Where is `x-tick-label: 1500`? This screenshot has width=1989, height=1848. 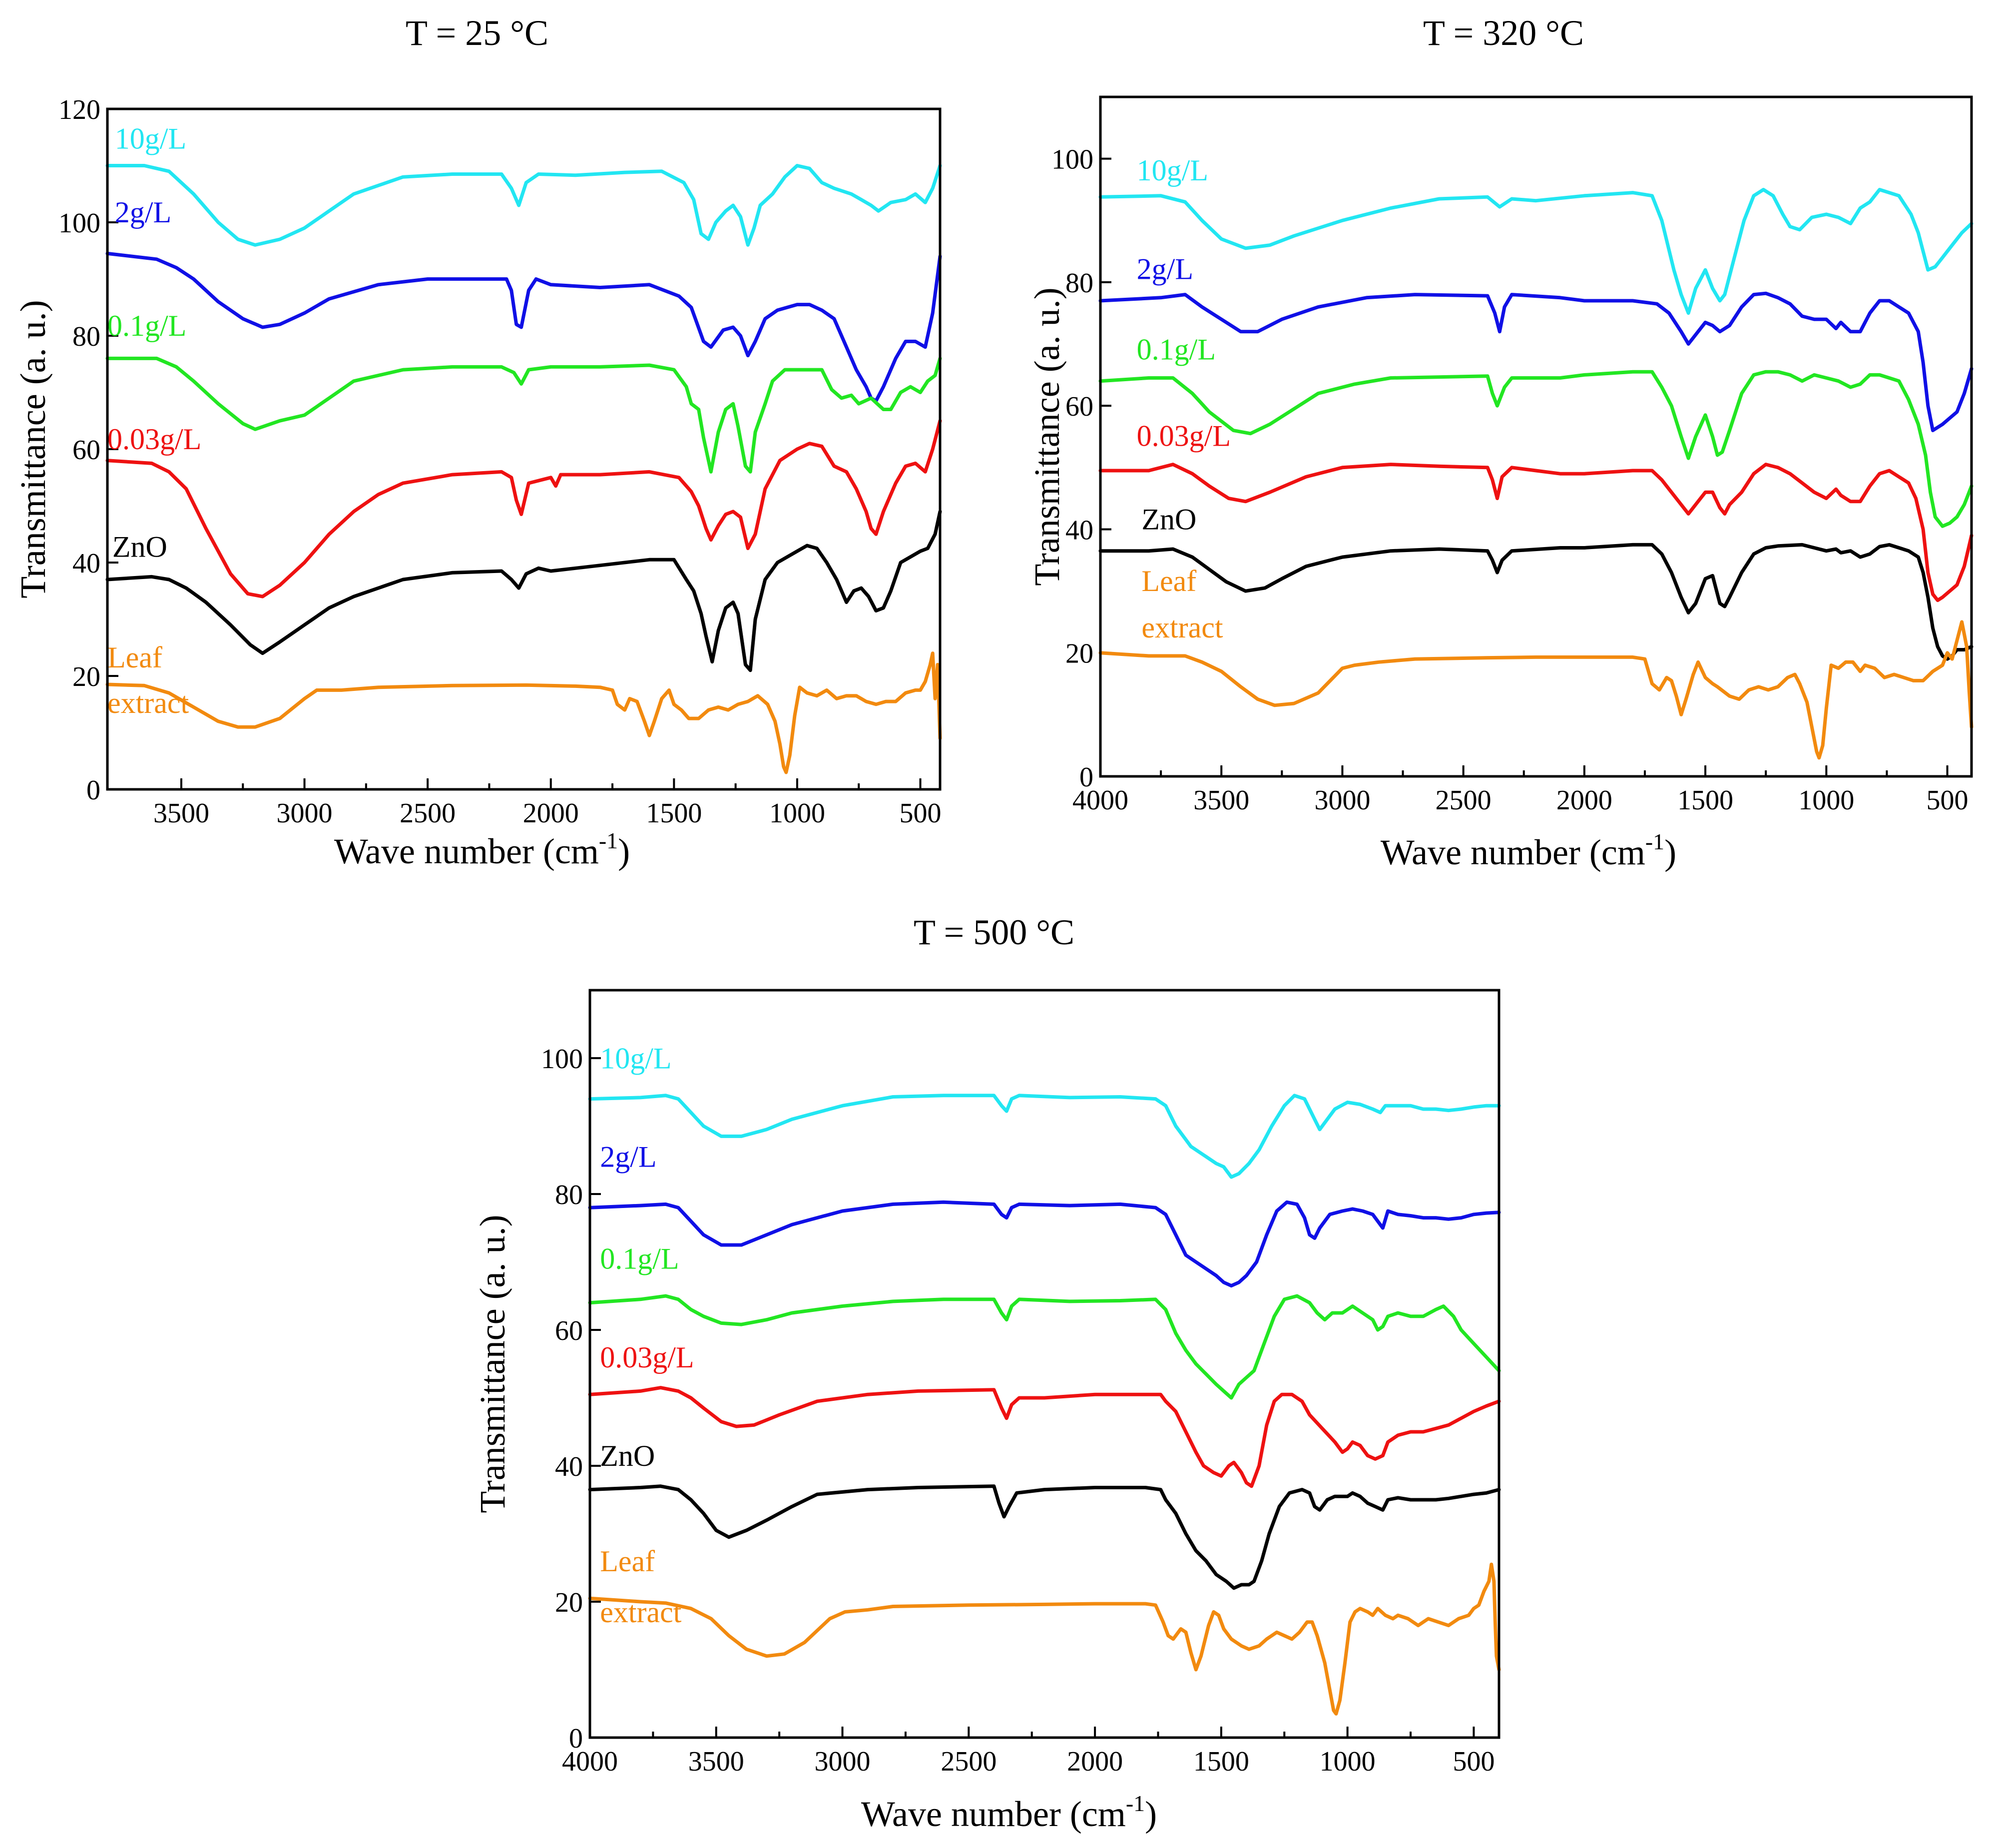 x-tick-label: 1500 is located at coordinates (674, 813).